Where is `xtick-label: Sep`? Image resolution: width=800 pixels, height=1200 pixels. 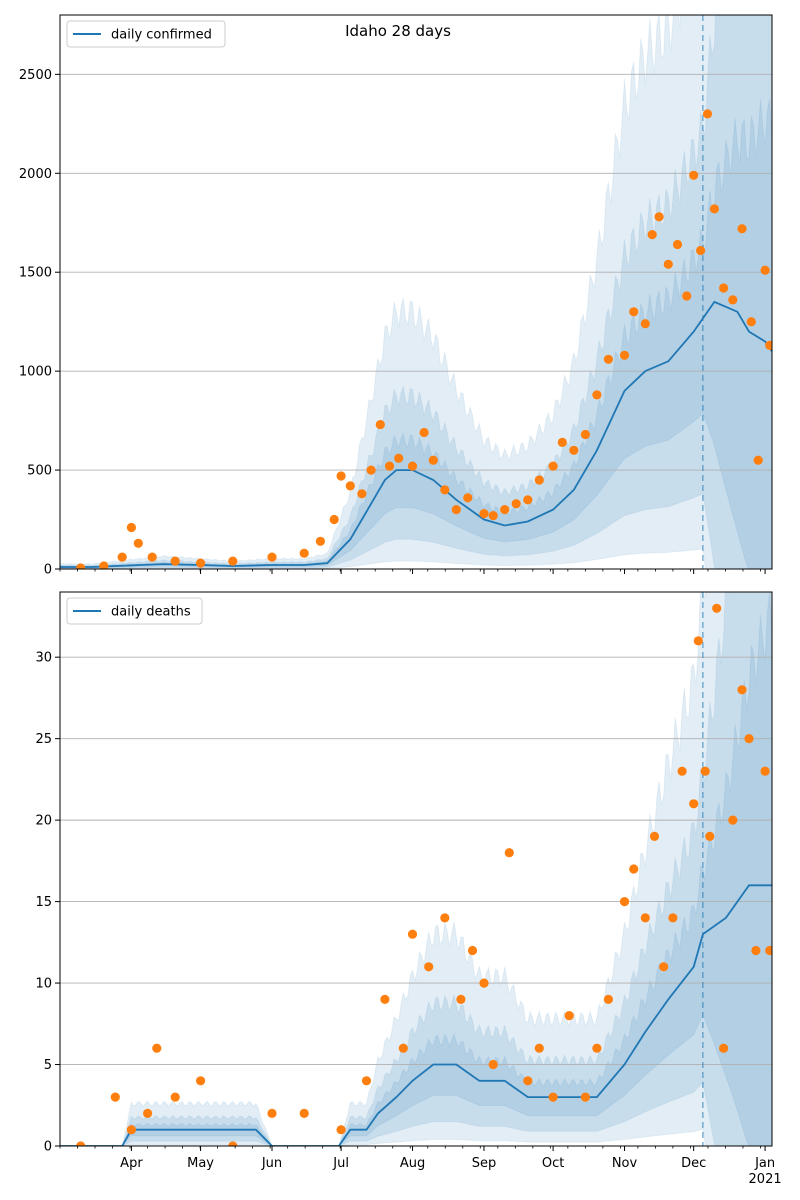 xtick-label: Sep is located at coordinates (484, 1163).